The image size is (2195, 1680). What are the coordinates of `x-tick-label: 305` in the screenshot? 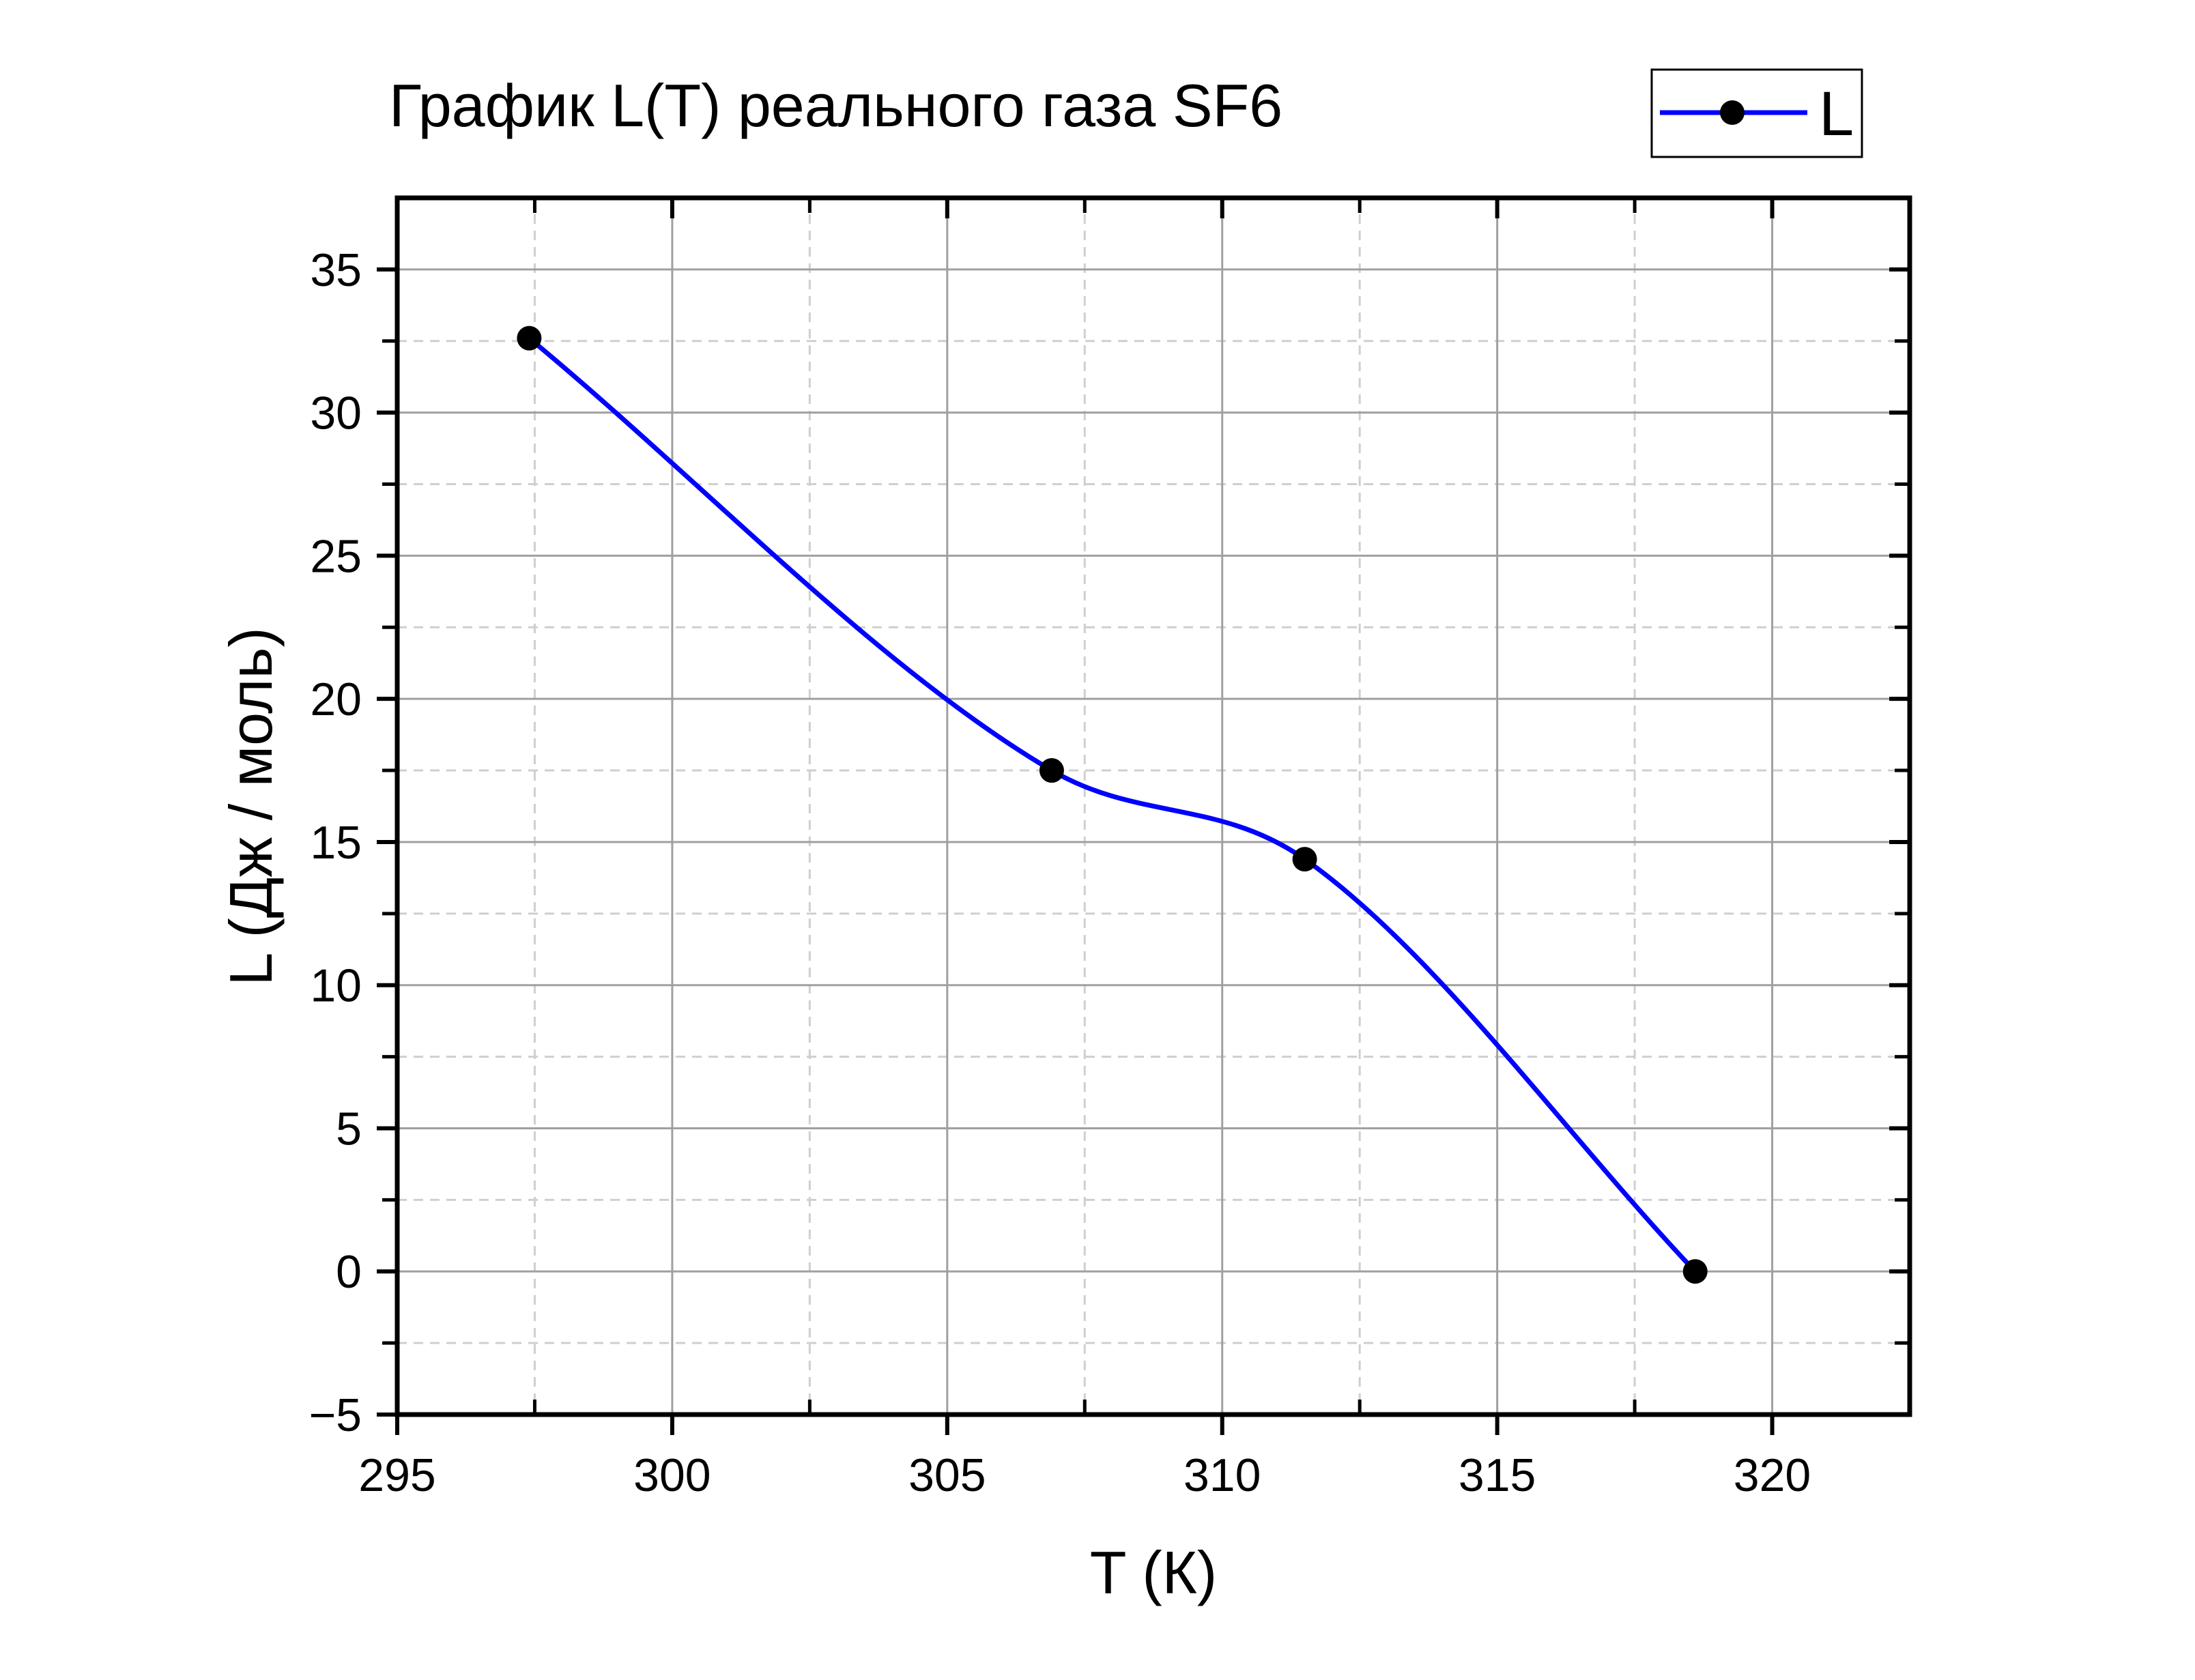 It's located at (947, 1475).